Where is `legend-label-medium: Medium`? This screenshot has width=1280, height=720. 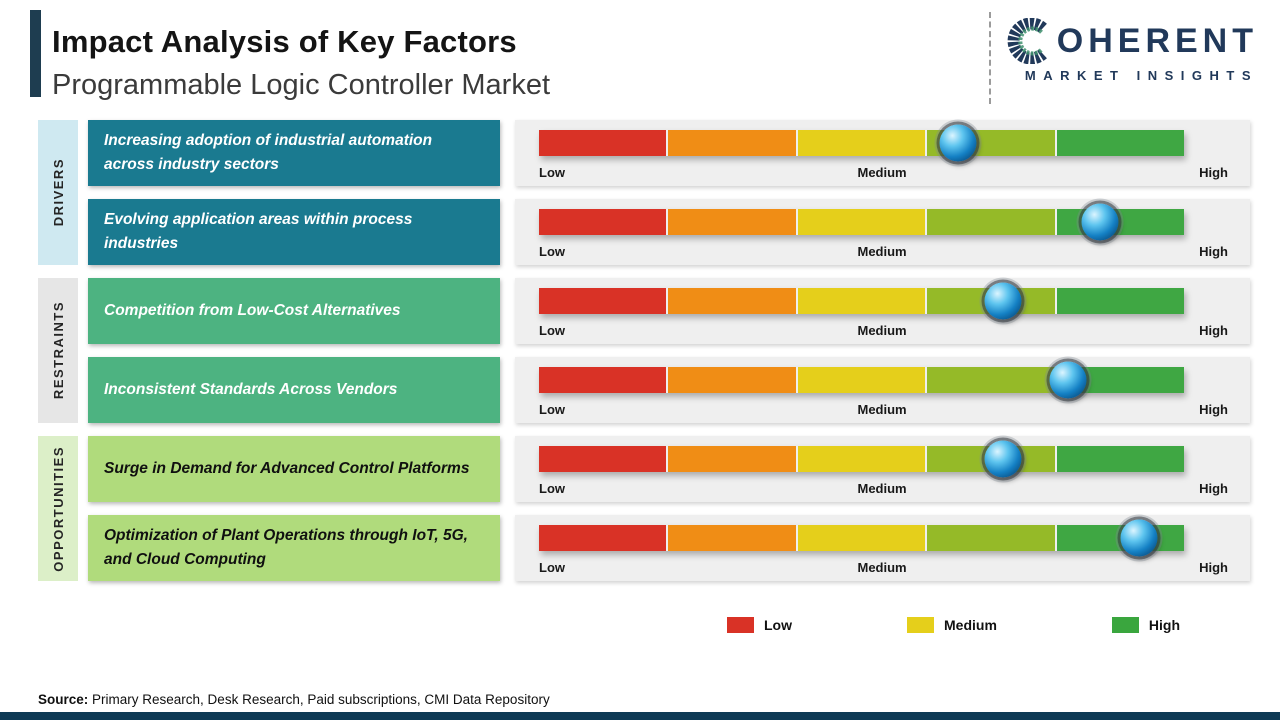
legend-label-medium: Medium is located at coordinates (970, 625).